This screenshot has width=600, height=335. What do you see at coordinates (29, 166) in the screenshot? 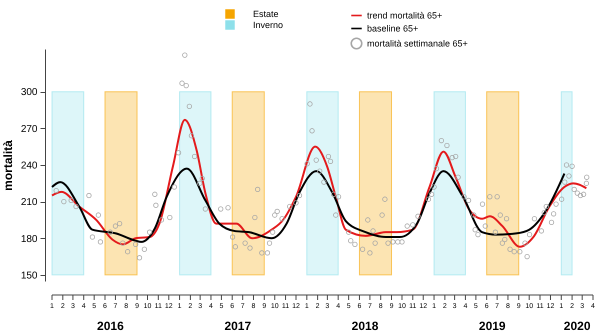
I see `y-tick-label: 240` at bounding box center [29, 166].